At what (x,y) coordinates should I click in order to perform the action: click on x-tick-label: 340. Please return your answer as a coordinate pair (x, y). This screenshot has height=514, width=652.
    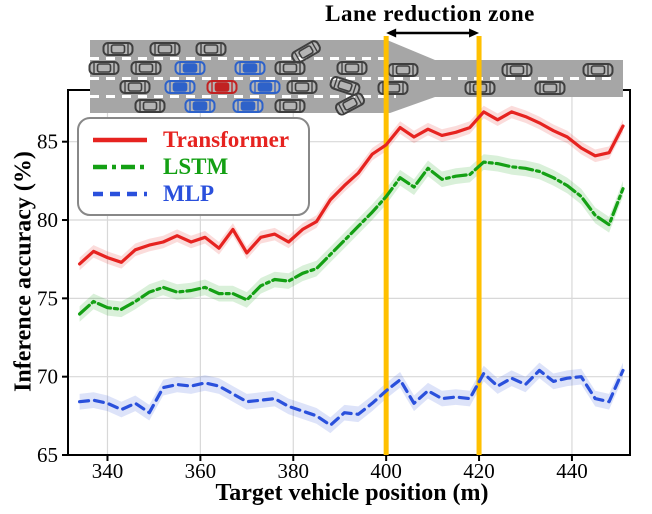
    Looking at the image, I should click on (108, 471).